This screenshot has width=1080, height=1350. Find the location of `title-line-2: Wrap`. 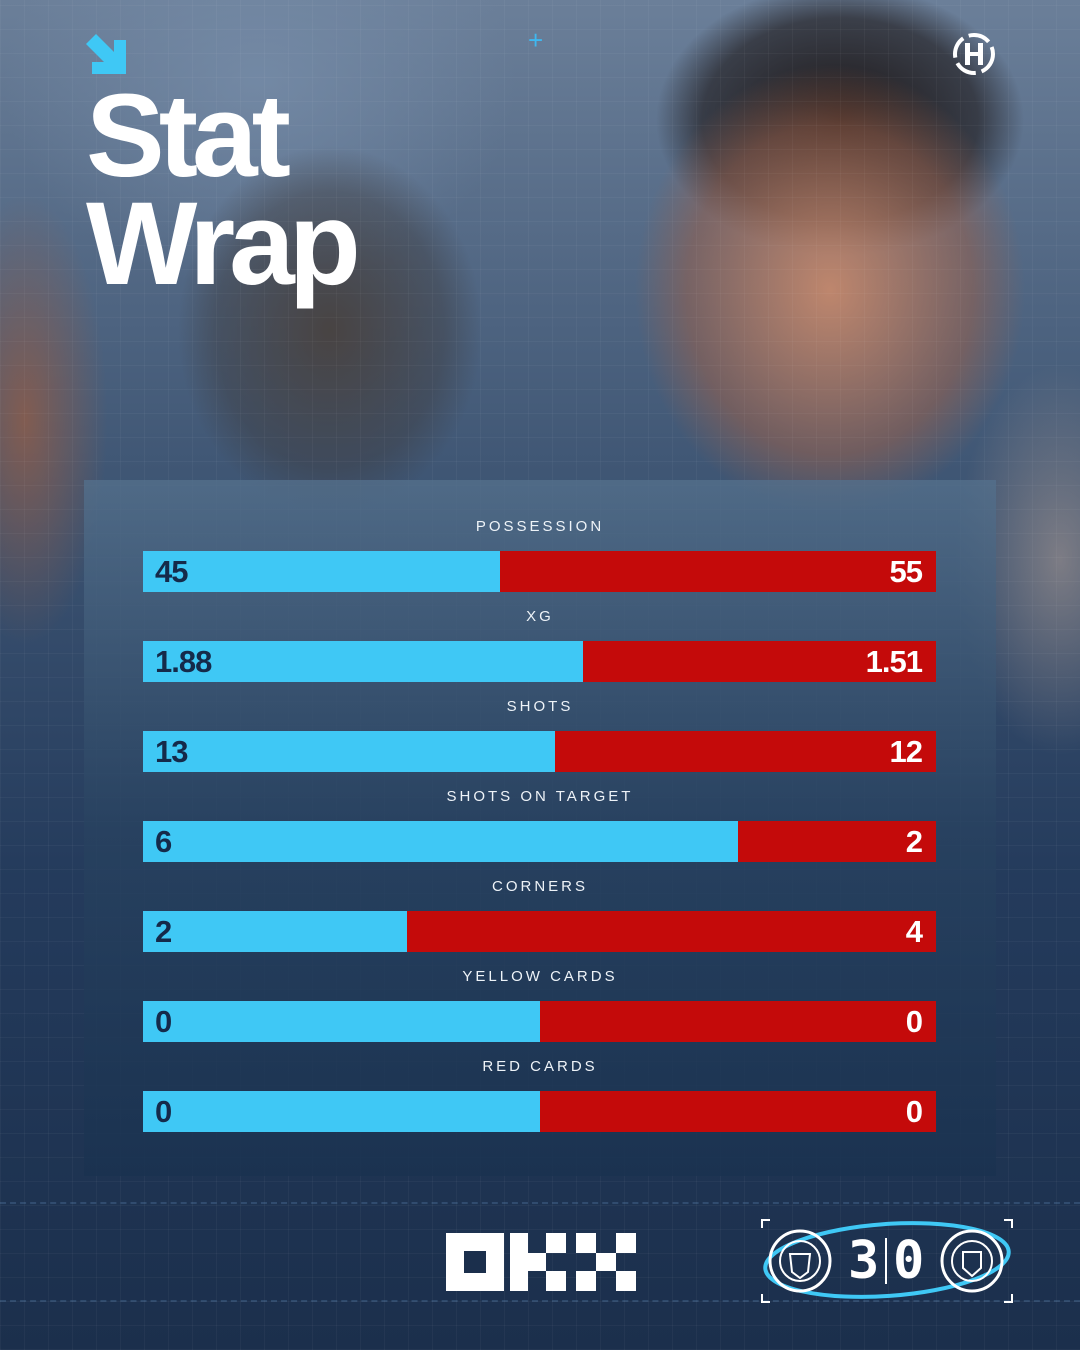

title-line-2: Wrap is located at coordinates (223, 244).